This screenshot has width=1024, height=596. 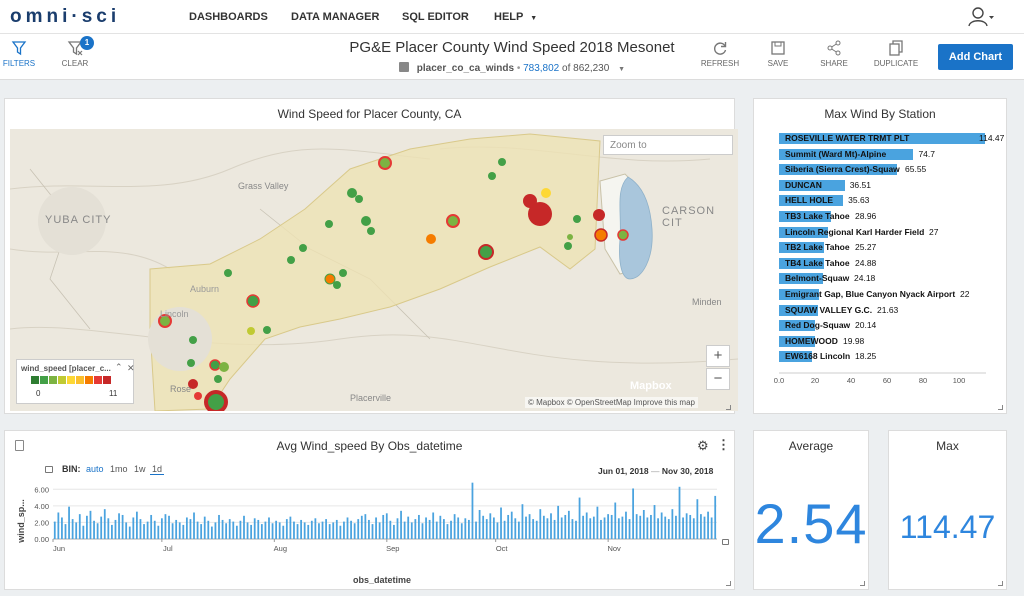 What do you see at coordinates (718, 379) in the screenshot?
I see `zoom-out-button: −` at bounding box center [718, 379].